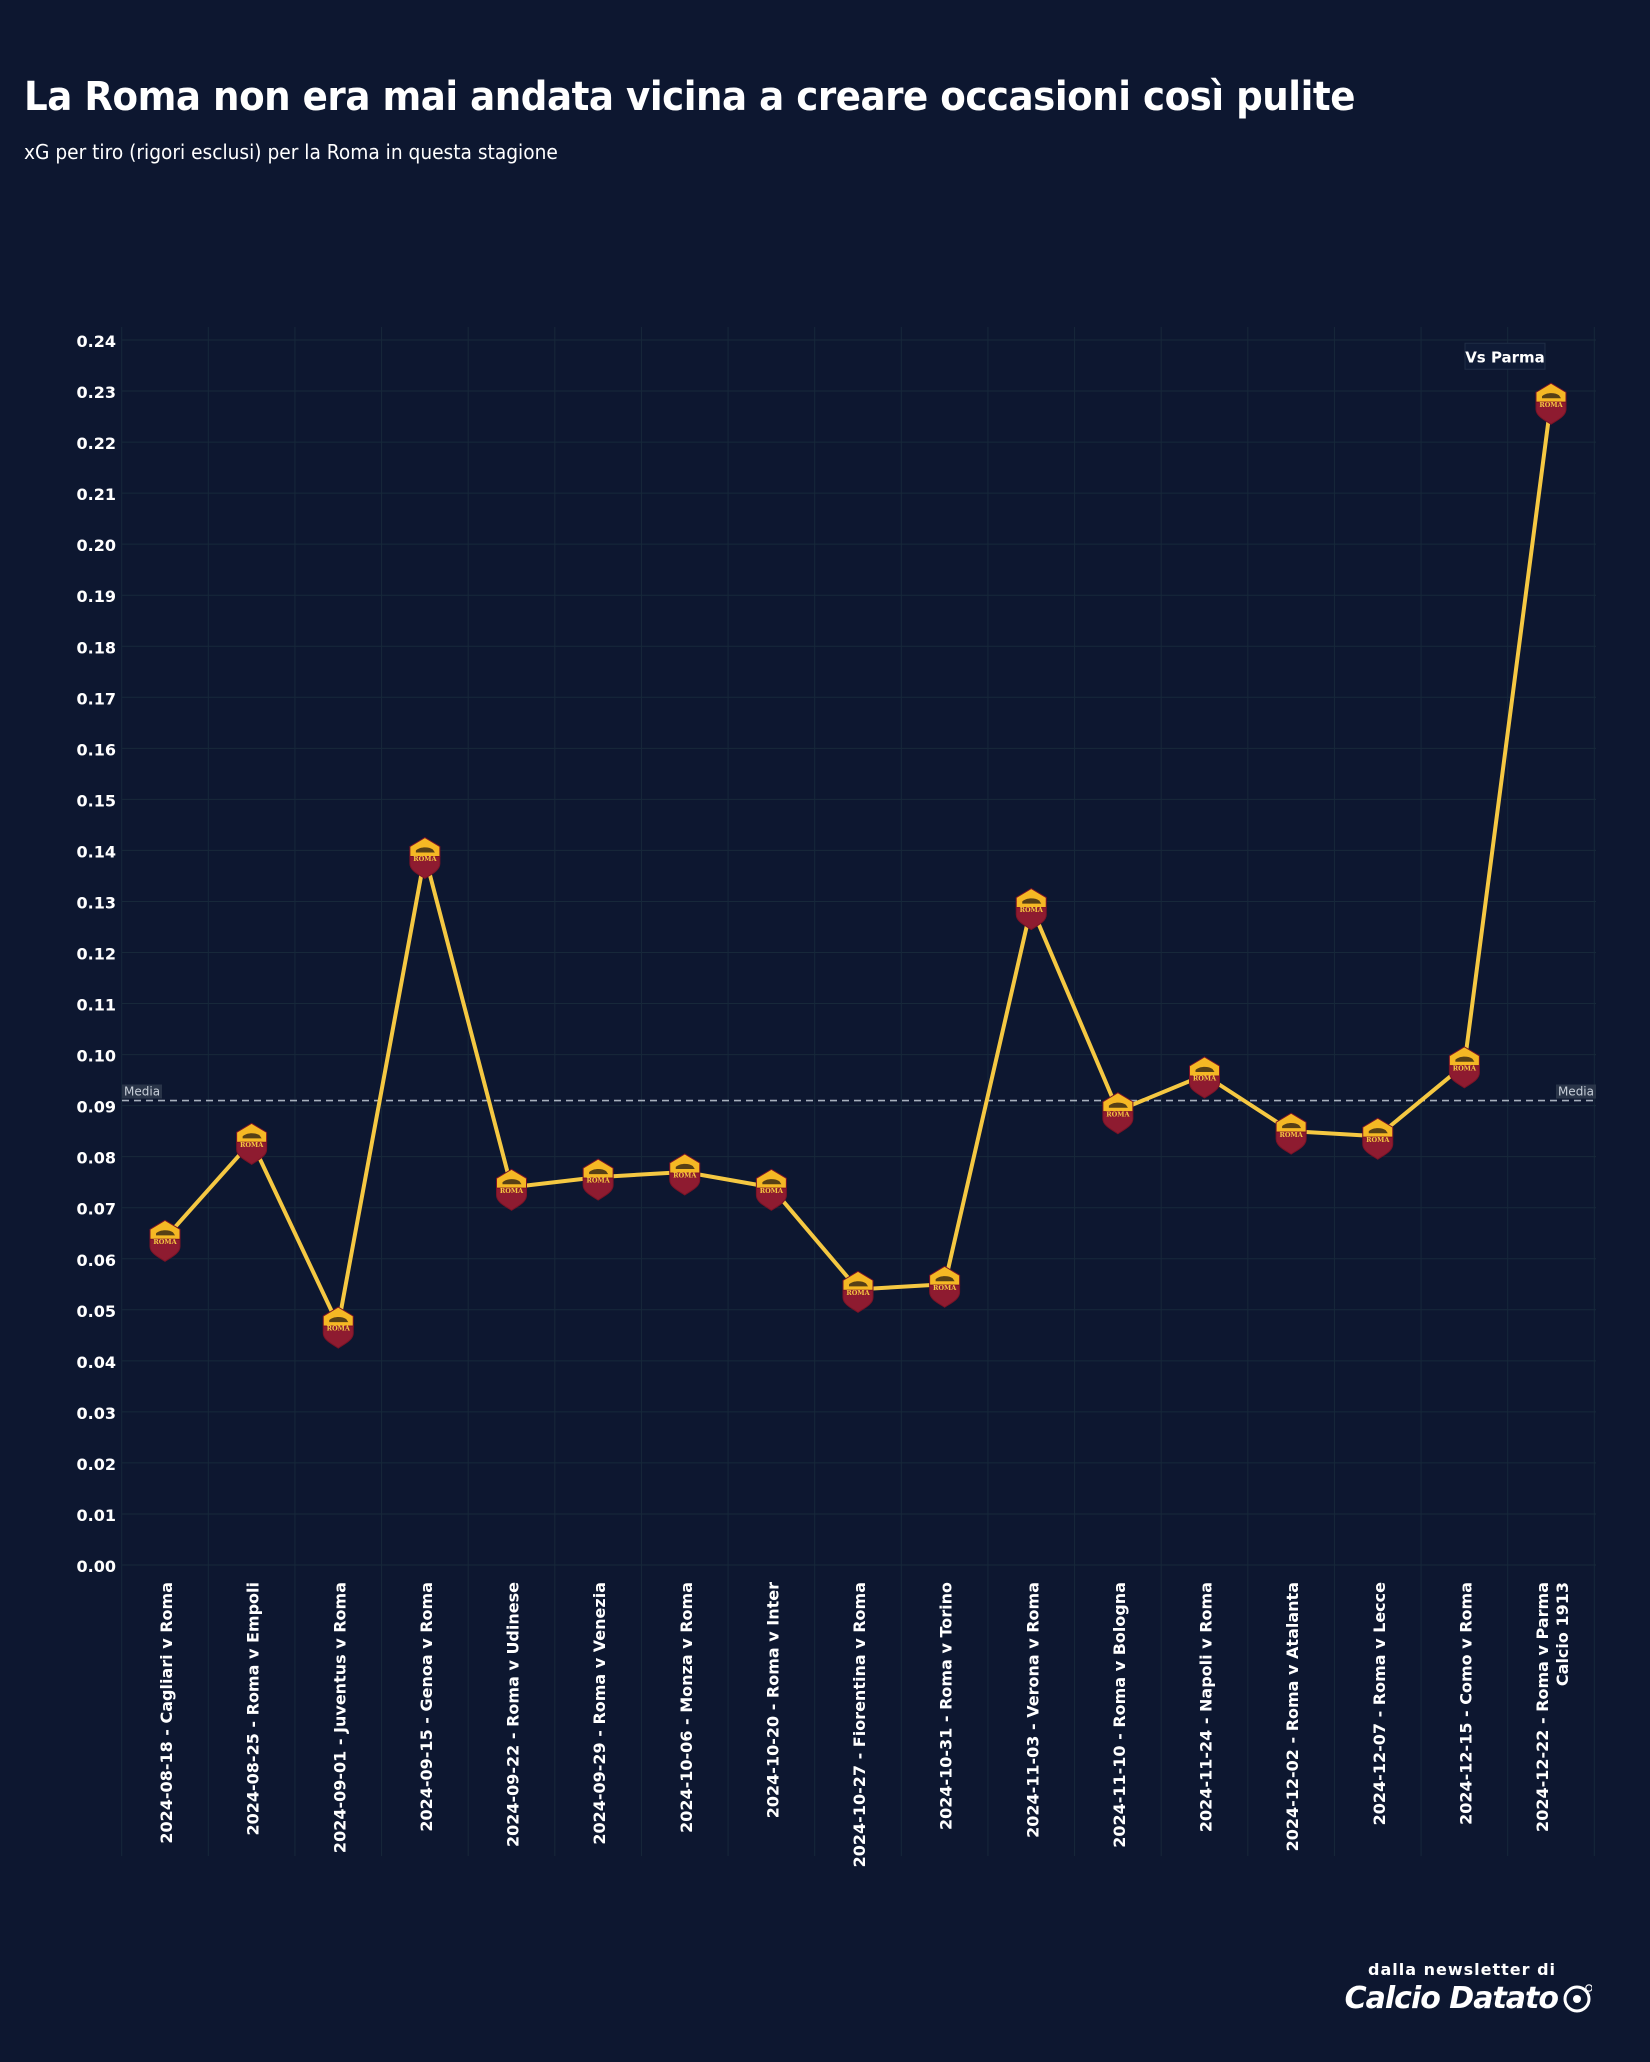 The image size is (1650, 2062). Describe the element at coordinates (96, 1566) in the screenshot. I see `y-tick-label: 0.00` at that location.